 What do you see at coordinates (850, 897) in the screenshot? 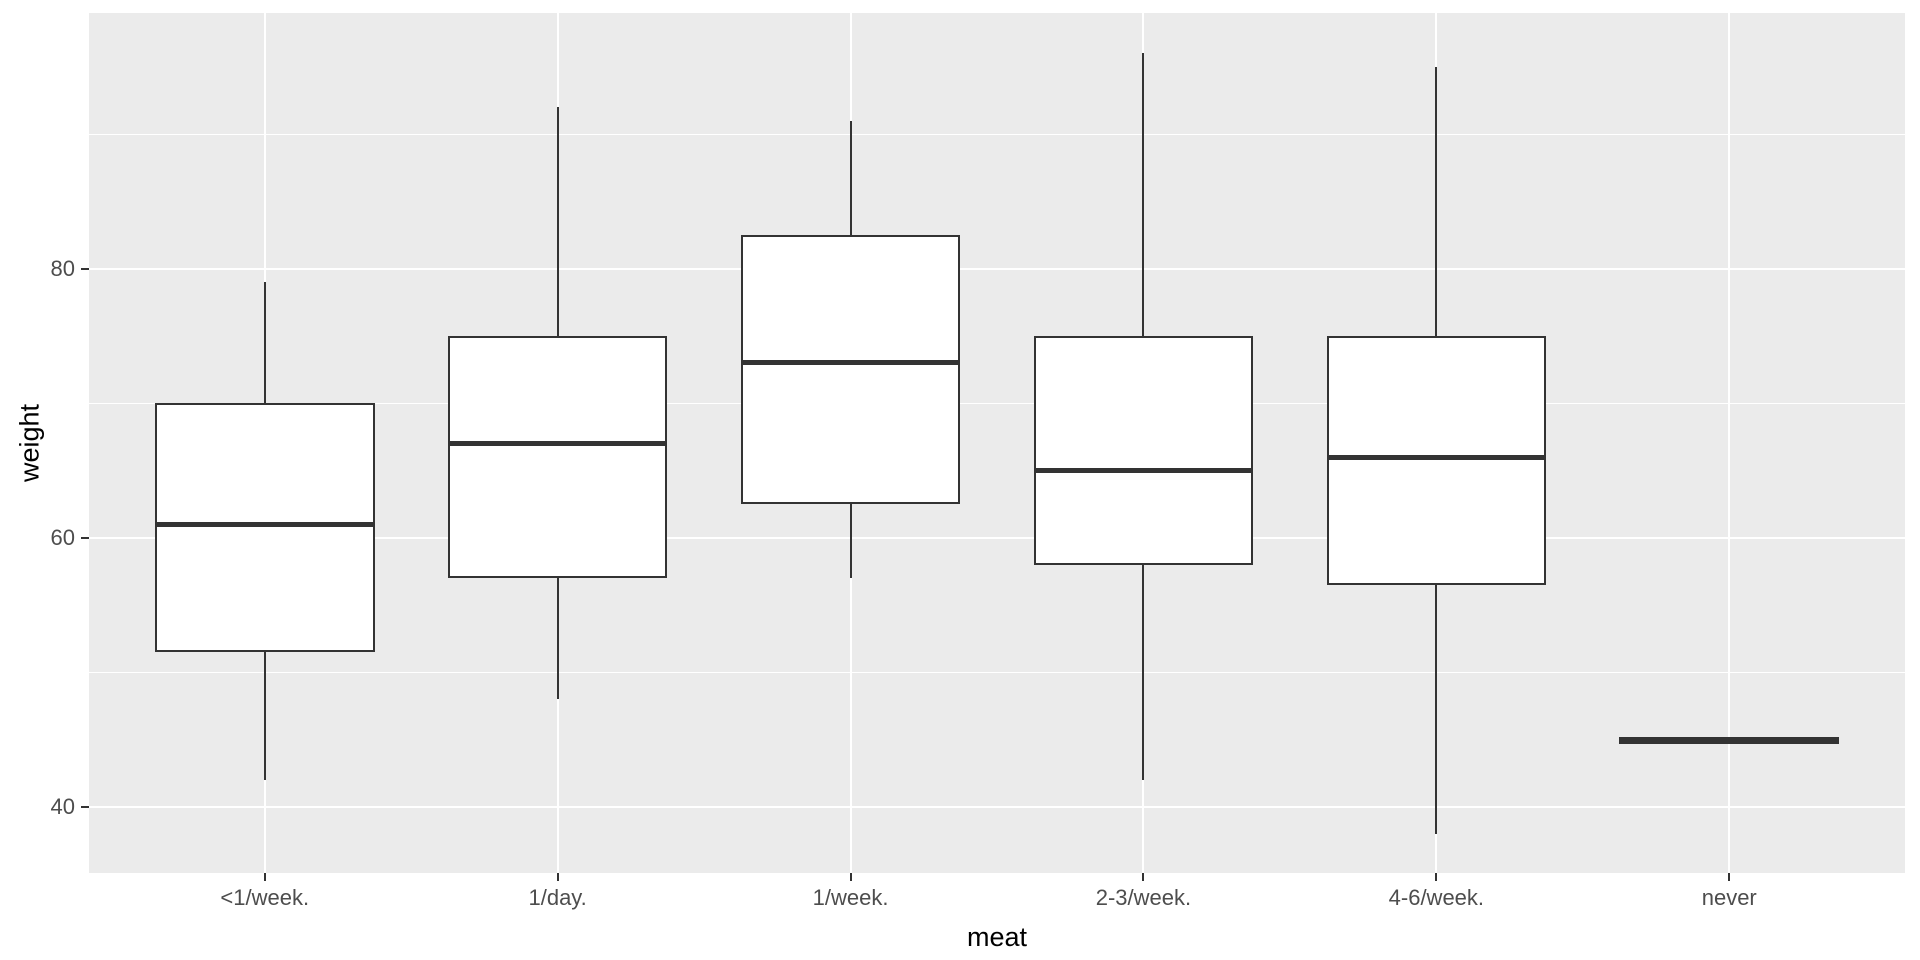
I see `x-tick-label-2: 1/week.` at bounding box center [850, 897].